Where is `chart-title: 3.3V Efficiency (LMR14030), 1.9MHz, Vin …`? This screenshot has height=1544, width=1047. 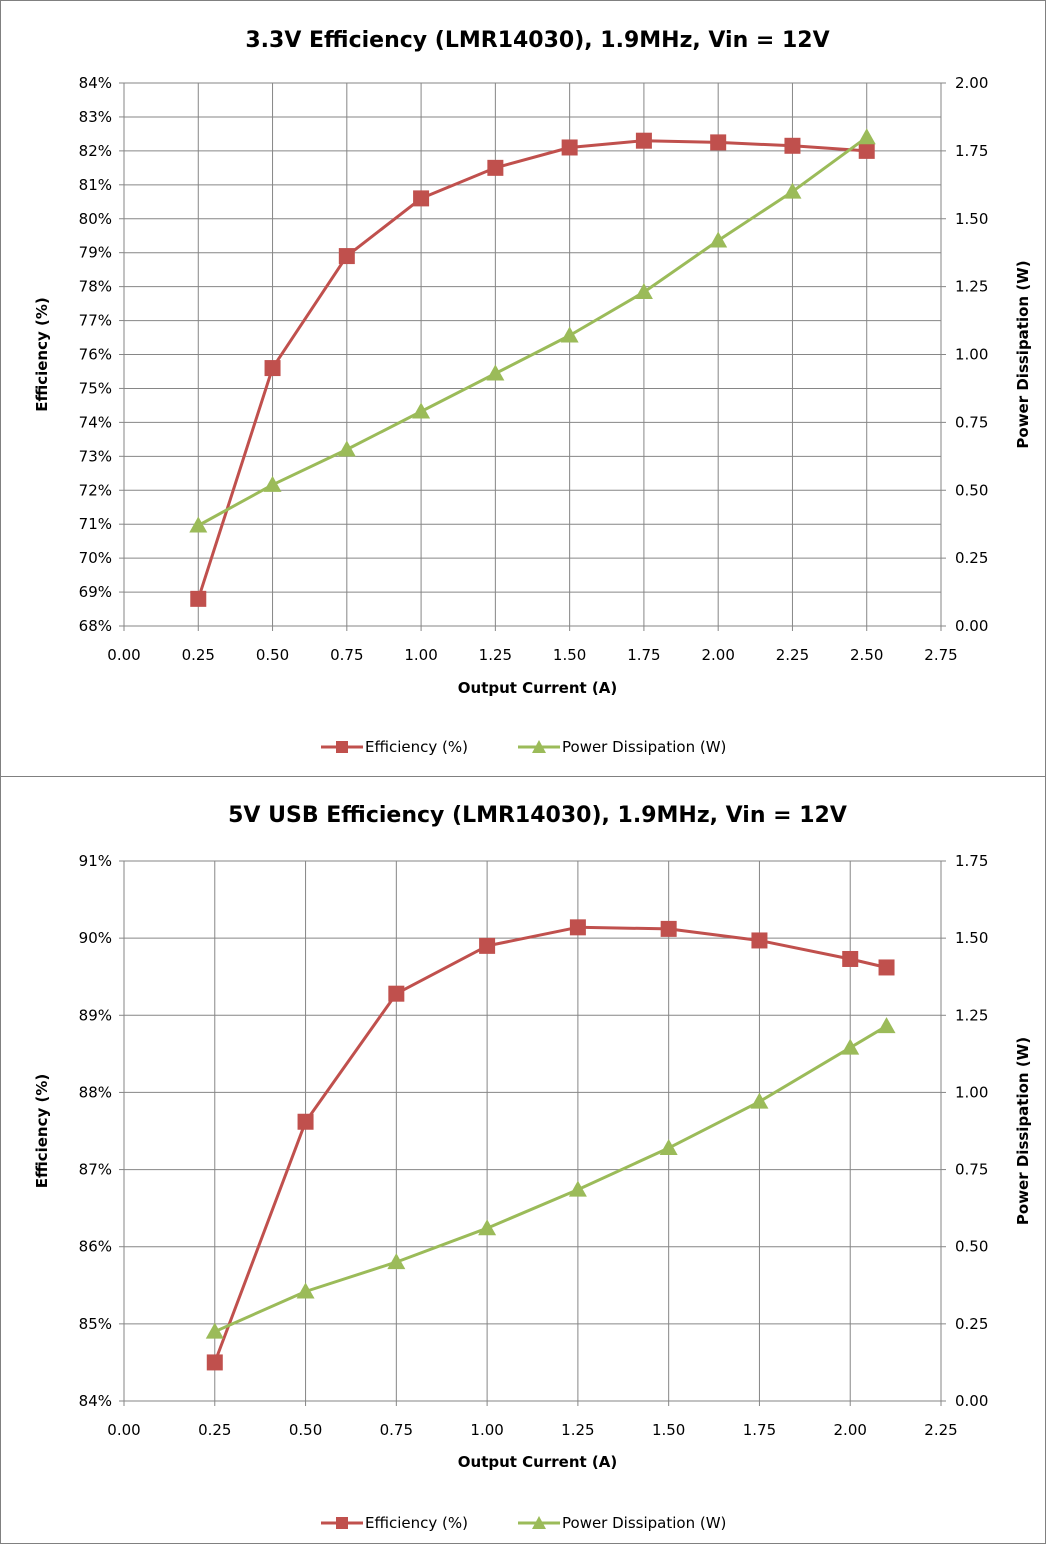
chart-title: 3.3V Efficiency (LMR14030), 1.9MHz, Vin … is located at coordinates (537, 40).